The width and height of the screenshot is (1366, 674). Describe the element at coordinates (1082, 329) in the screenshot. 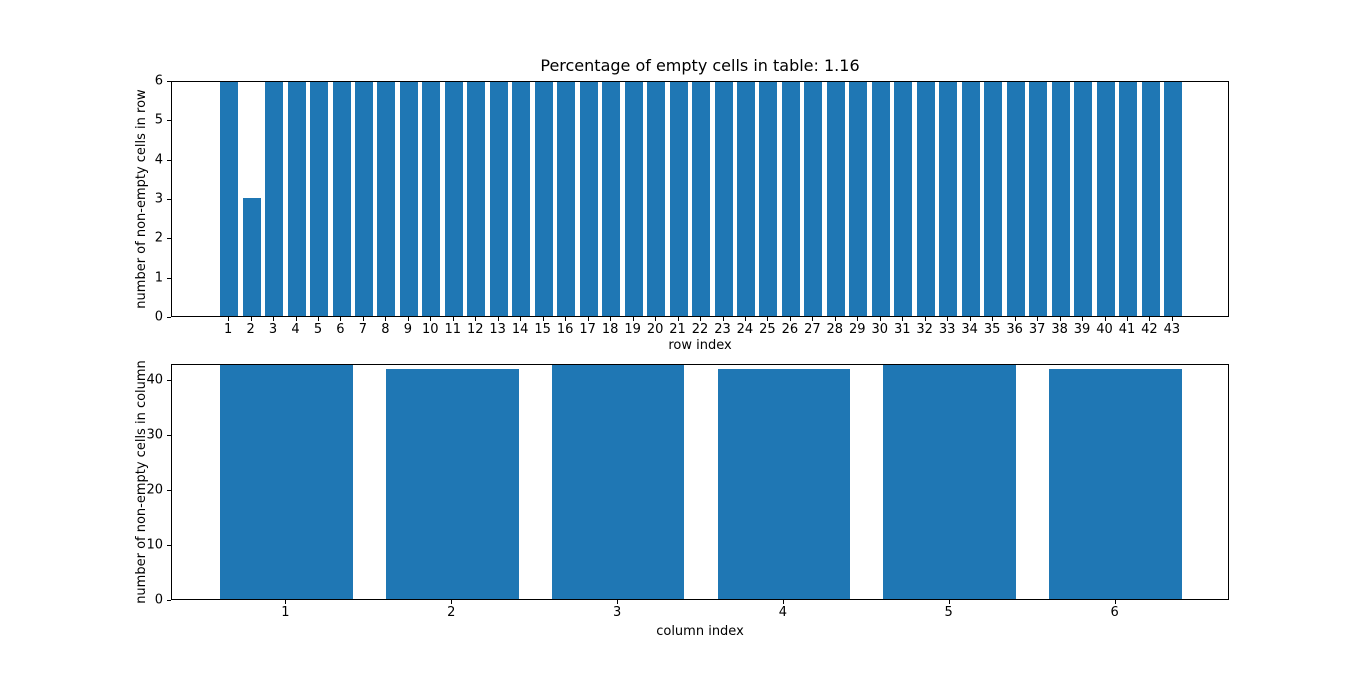

I see `x-tick-label: 39` at that location.